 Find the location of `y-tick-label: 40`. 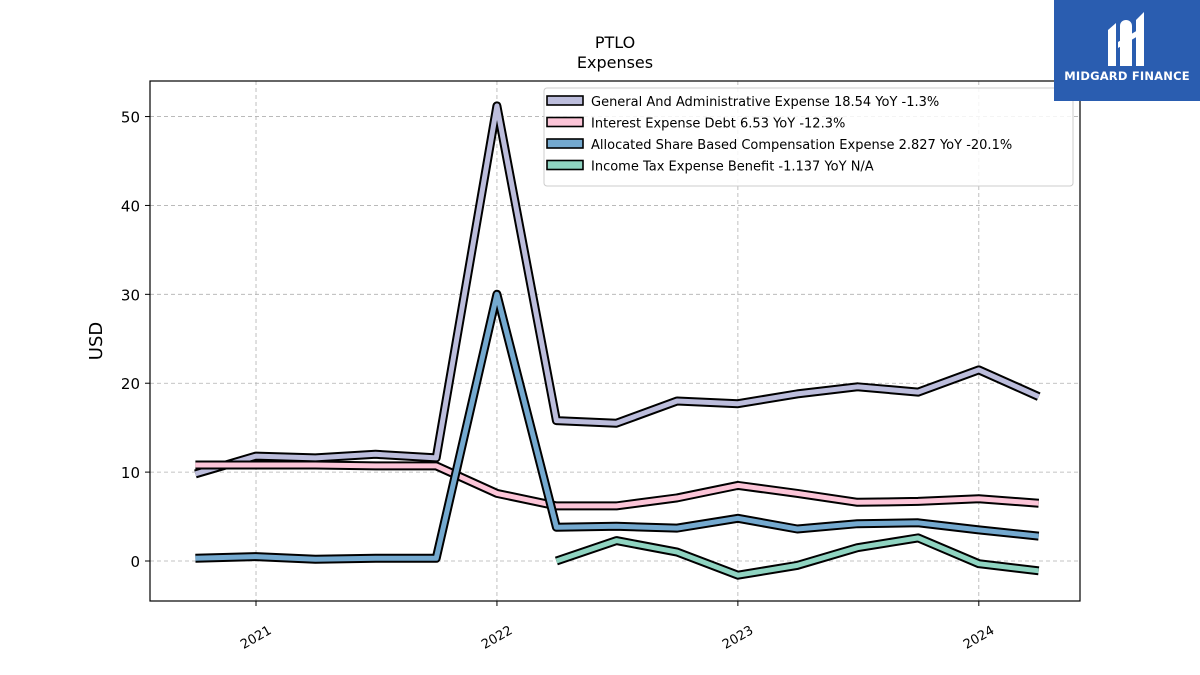

y-tick-label: 40 is located at coordinates (130, 206).